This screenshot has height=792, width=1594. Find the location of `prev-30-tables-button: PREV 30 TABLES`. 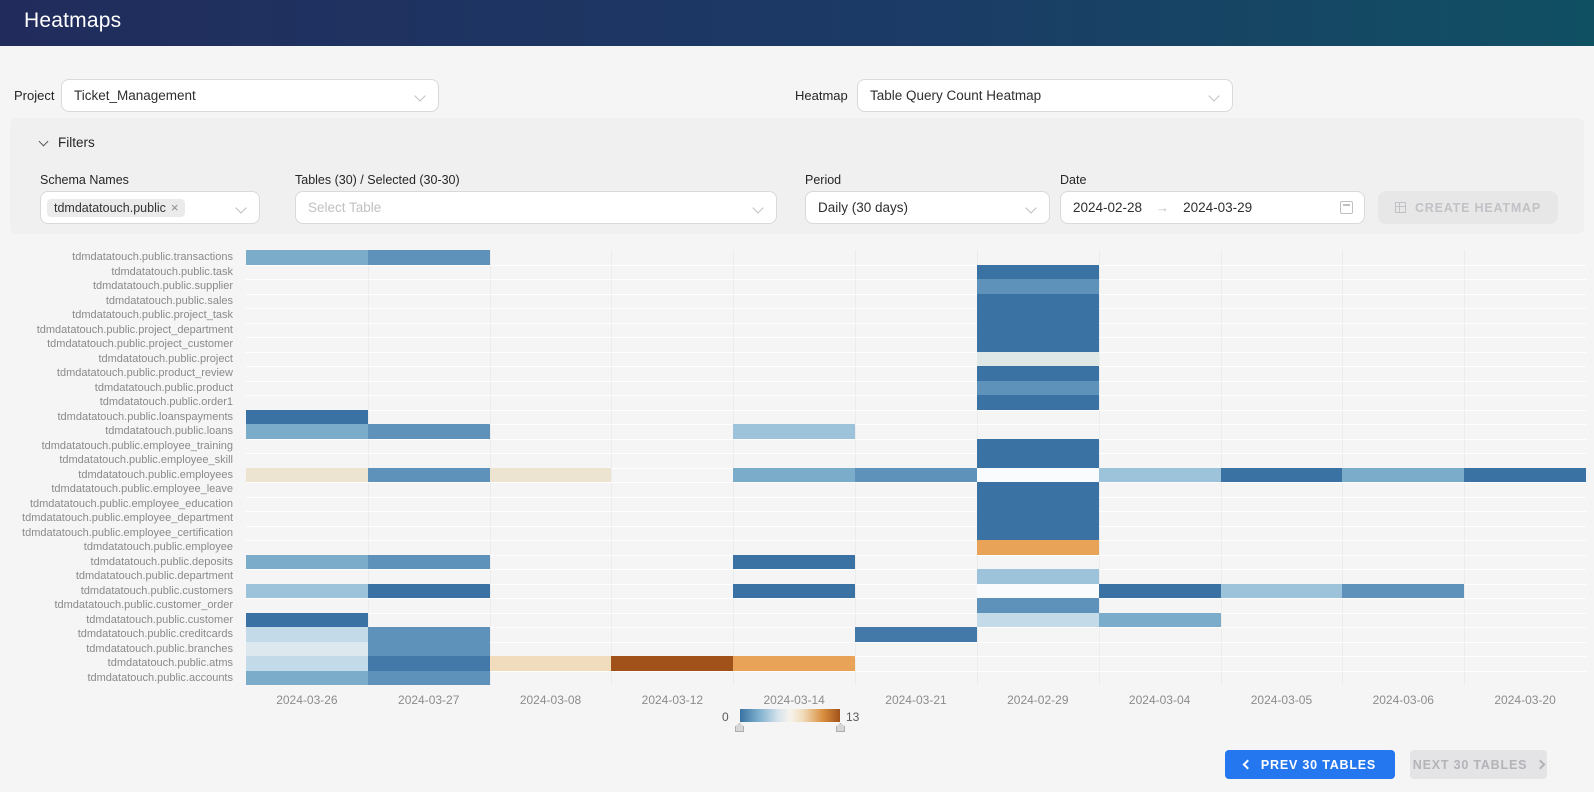

prev-30-tables-button: PREV 30 TABLES is located at coordinates (1310, 764).